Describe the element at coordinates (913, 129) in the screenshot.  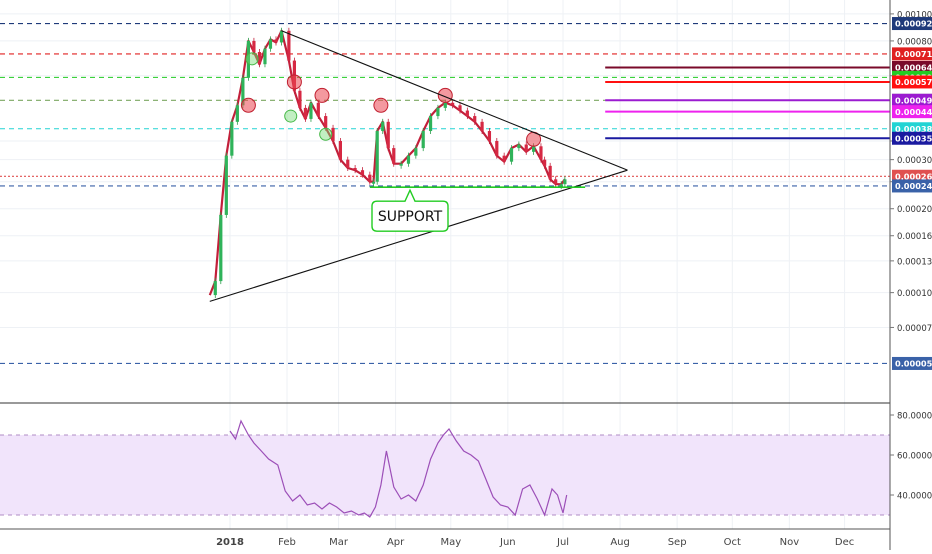
I see `price-level-badge-label: 0.0003872` at that location.